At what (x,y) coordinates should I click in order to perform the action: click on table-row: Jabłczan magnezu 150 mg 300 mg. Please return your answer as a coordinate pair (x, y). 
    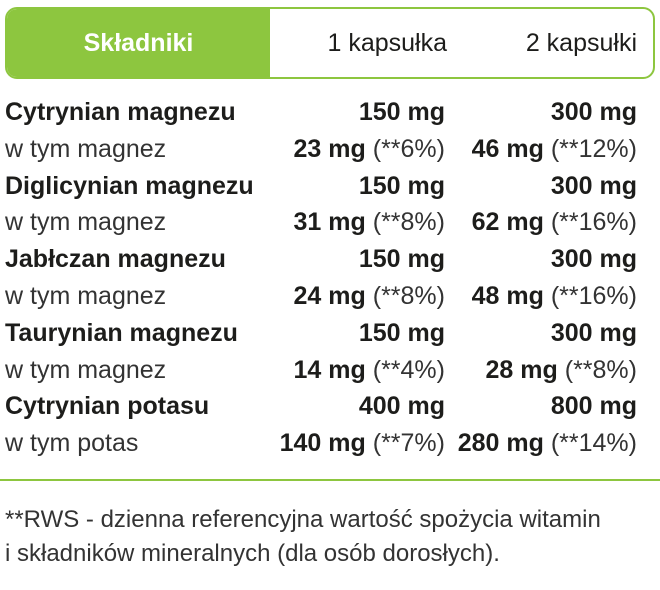
    Looking at the image, I should click on (325, 259).